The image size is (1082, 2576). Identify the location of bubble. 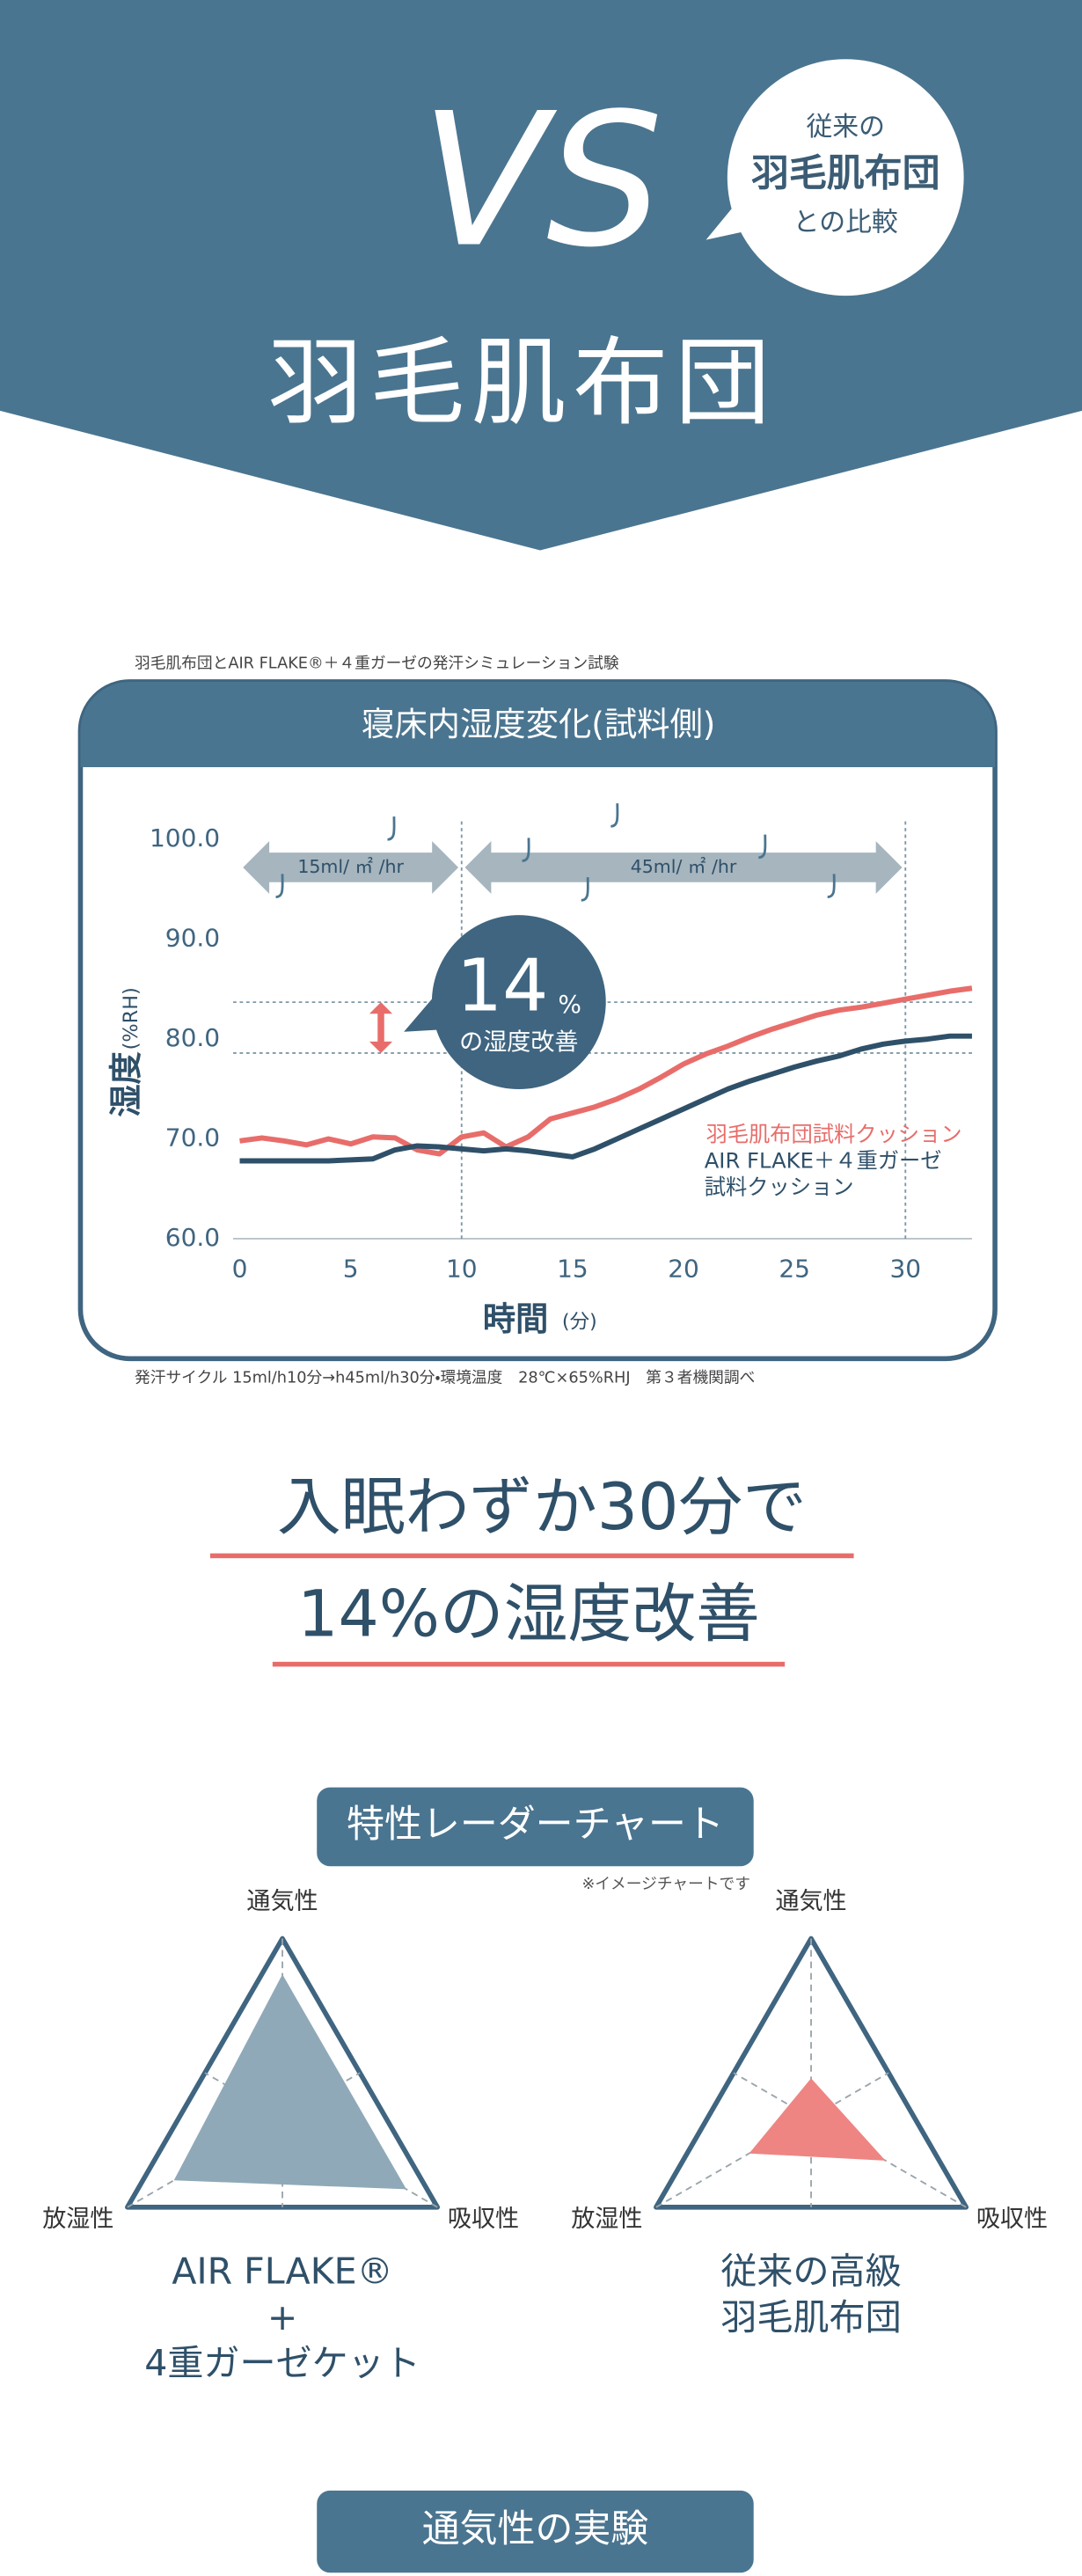
(845, 177).